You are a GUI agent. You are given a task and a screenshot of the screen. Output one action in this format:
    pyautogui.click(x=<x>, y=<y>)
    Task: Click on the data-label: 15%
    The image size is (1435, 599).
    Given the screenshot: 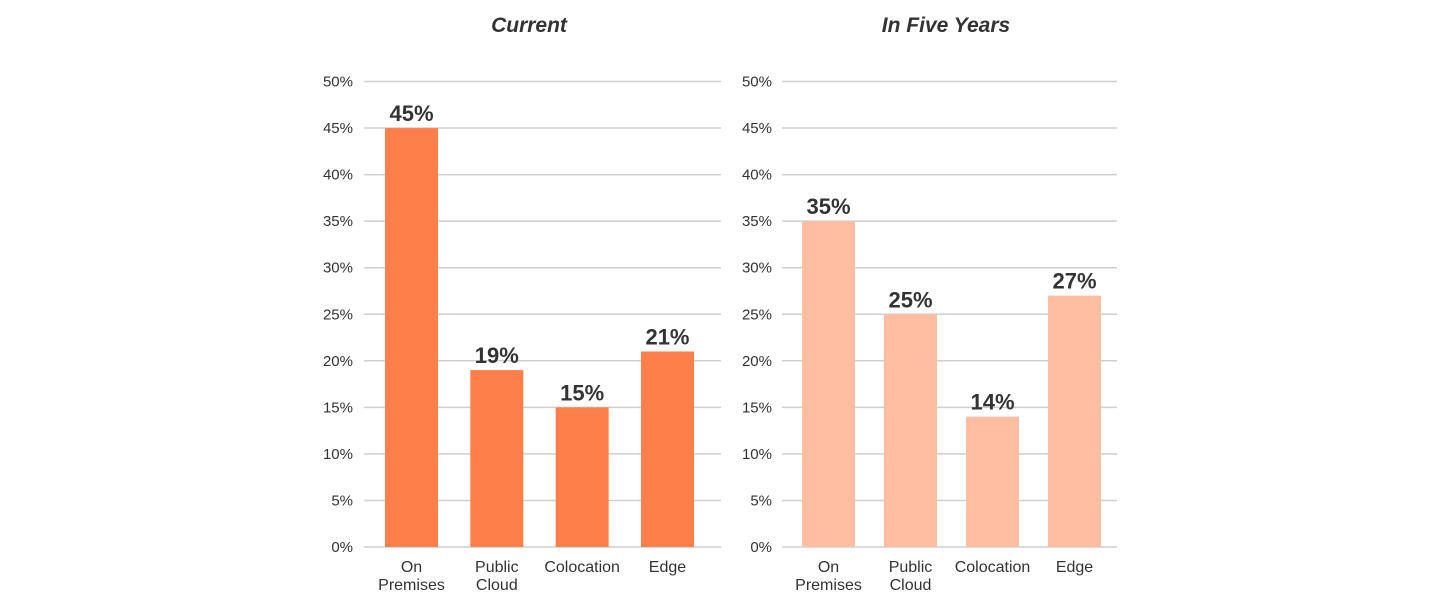 What is the action you would take?
    pyautogui.click(x=582, y=392)
    